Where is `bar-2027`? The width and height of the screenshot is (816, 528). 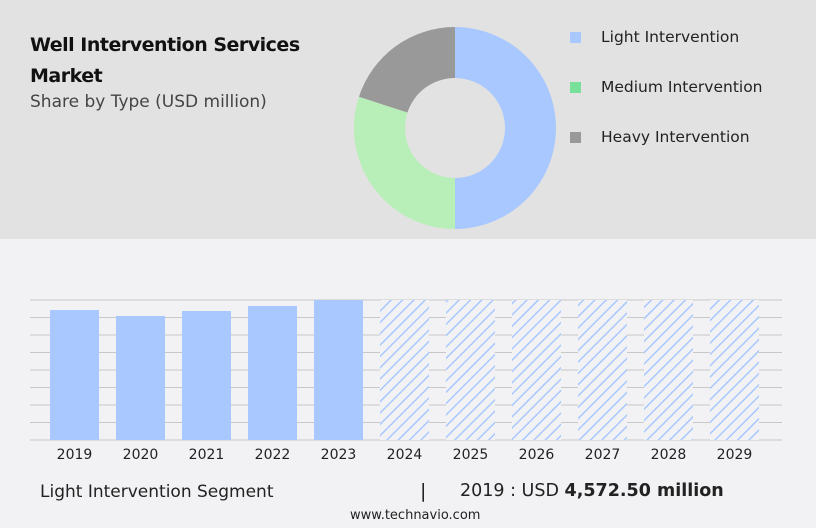
bar-2027 is located at coordinates (602, 370).